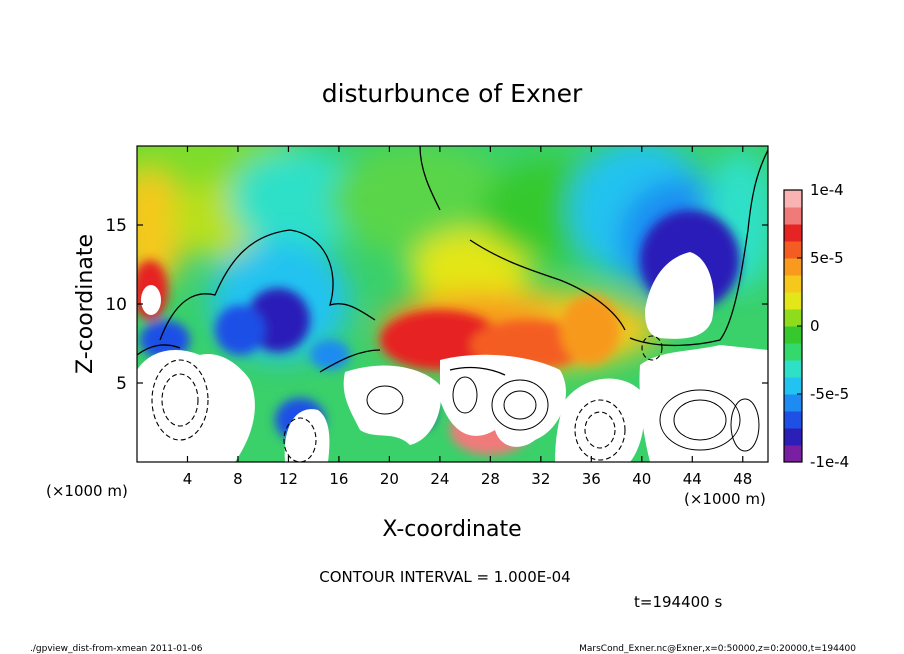 The width and height of the screenshot is (904, 654). Describe the element at coordinates (238, 479) in the screenshot. I see `x-tick-label: 8` at that location.